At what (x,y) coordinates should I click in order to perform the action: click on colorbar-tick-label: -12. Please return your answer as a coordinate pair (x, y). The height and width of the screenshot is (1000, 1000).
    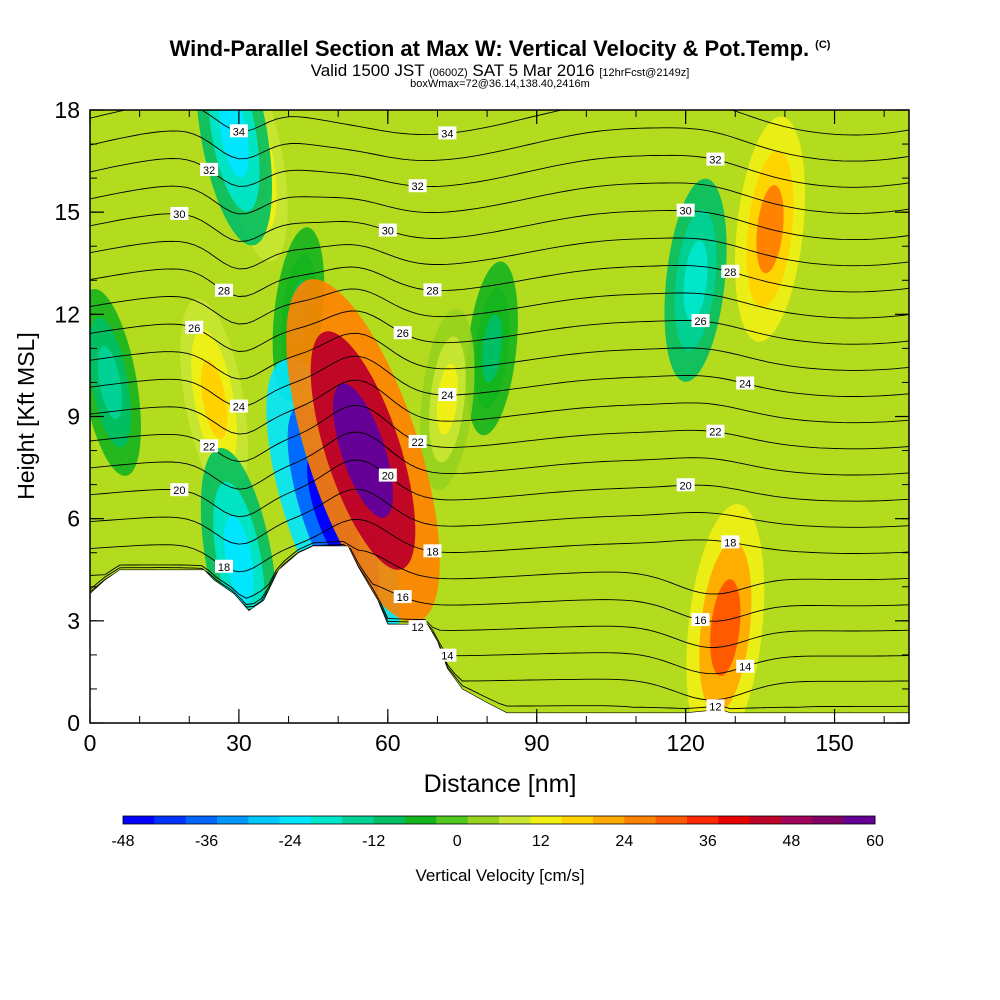
    Looking at the image, I should click on (373, 841).